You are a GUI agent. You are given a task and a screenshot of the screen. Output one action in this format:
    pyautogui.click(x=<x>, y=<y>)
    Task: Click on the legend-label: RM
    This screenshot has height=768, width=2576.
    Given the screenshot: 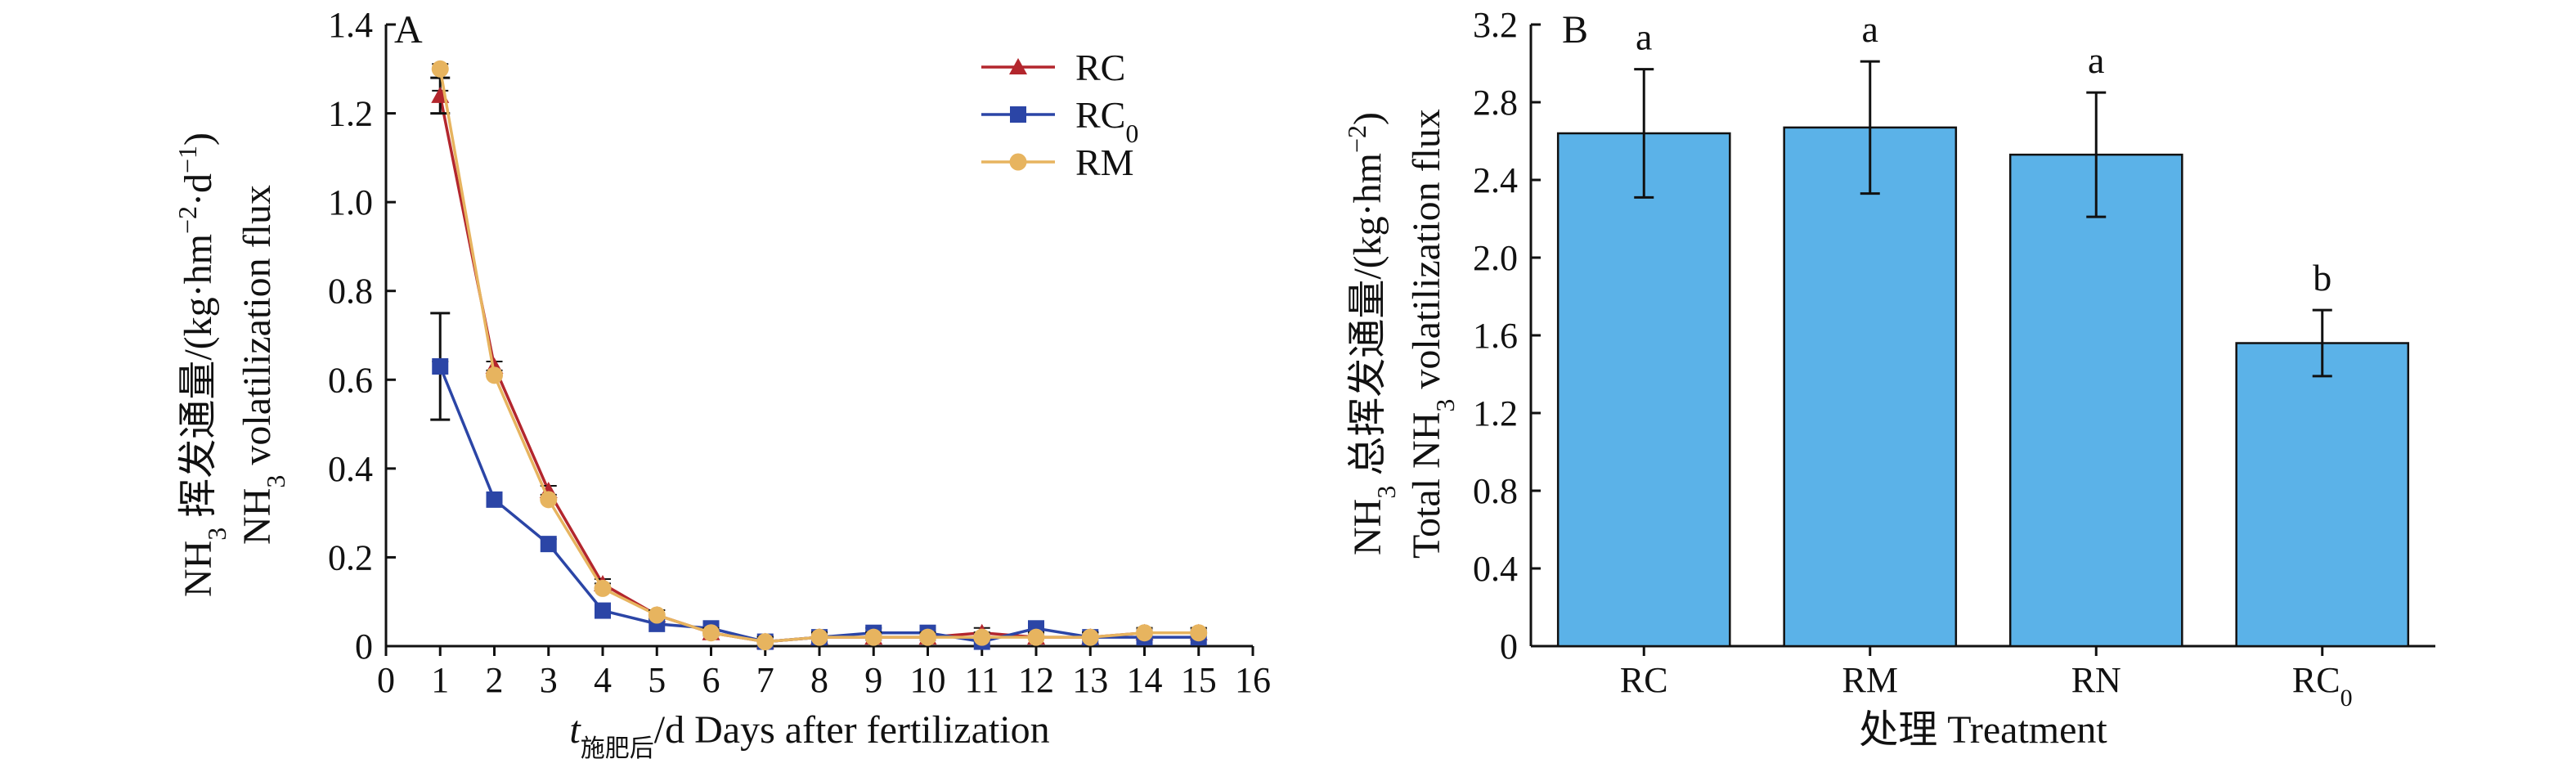 What is the action you would take?
    pyautogui.click(x=1104, y=162)
    